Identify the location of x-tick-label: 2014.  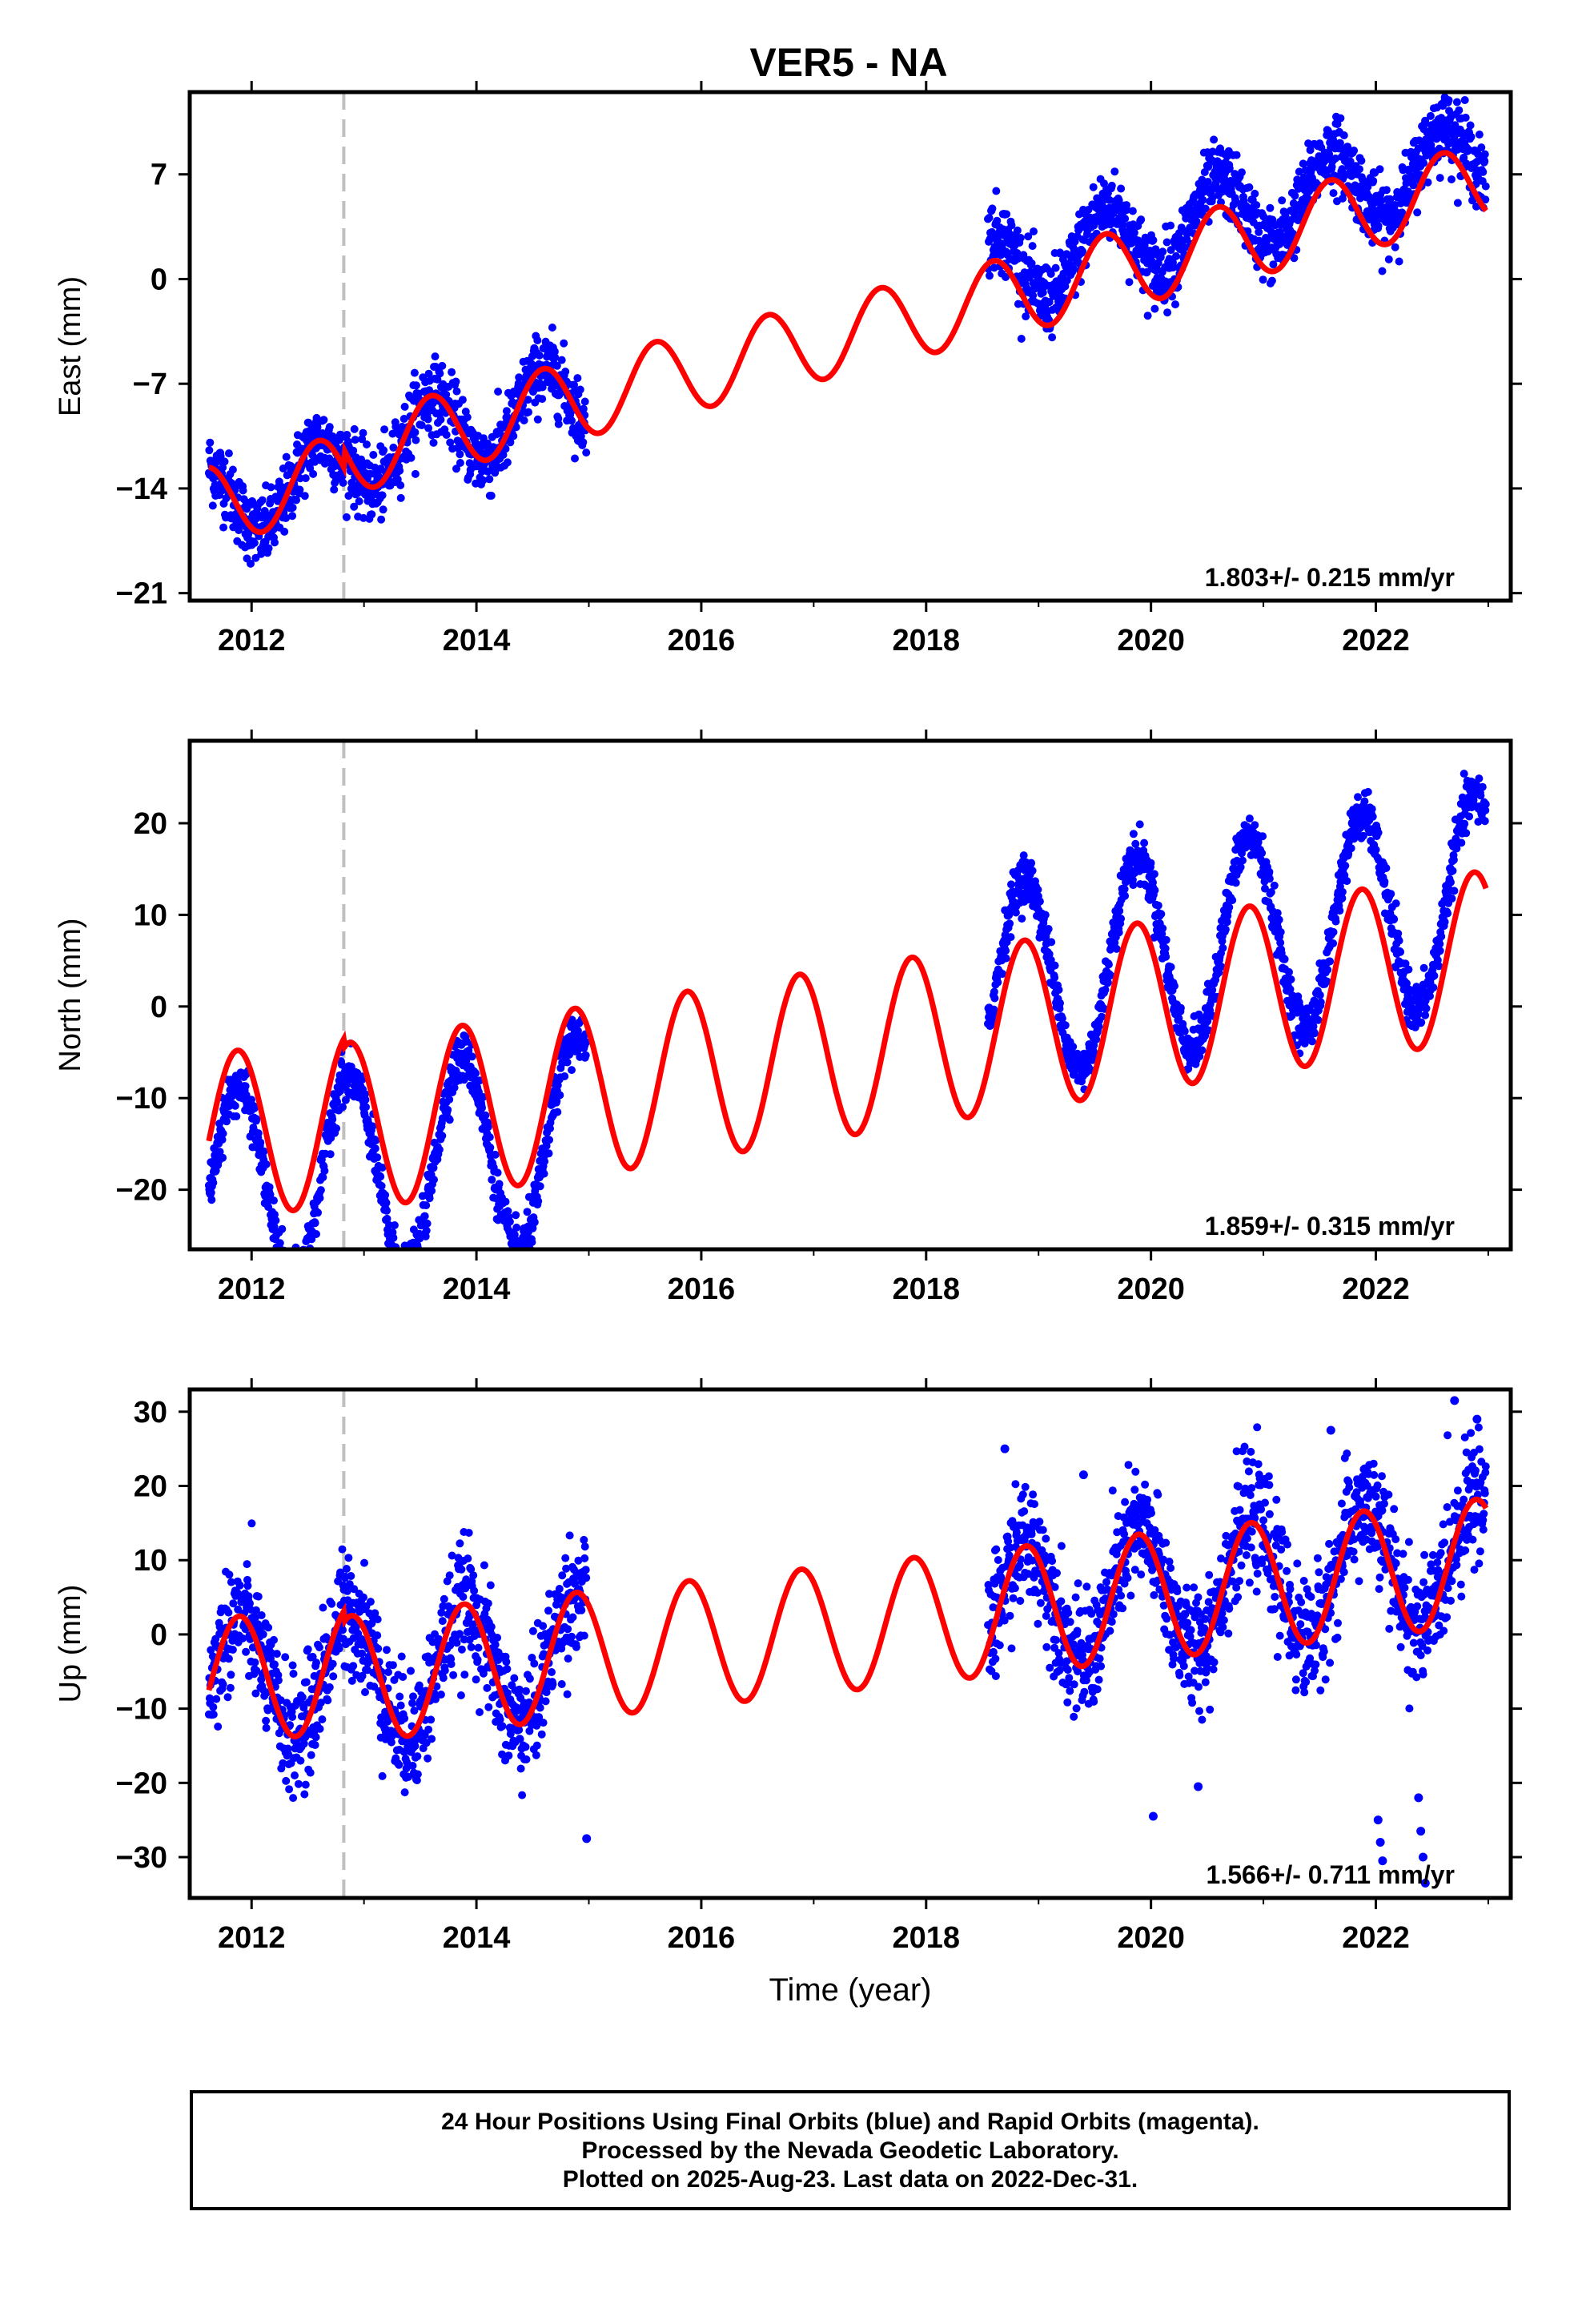
(477, 640).